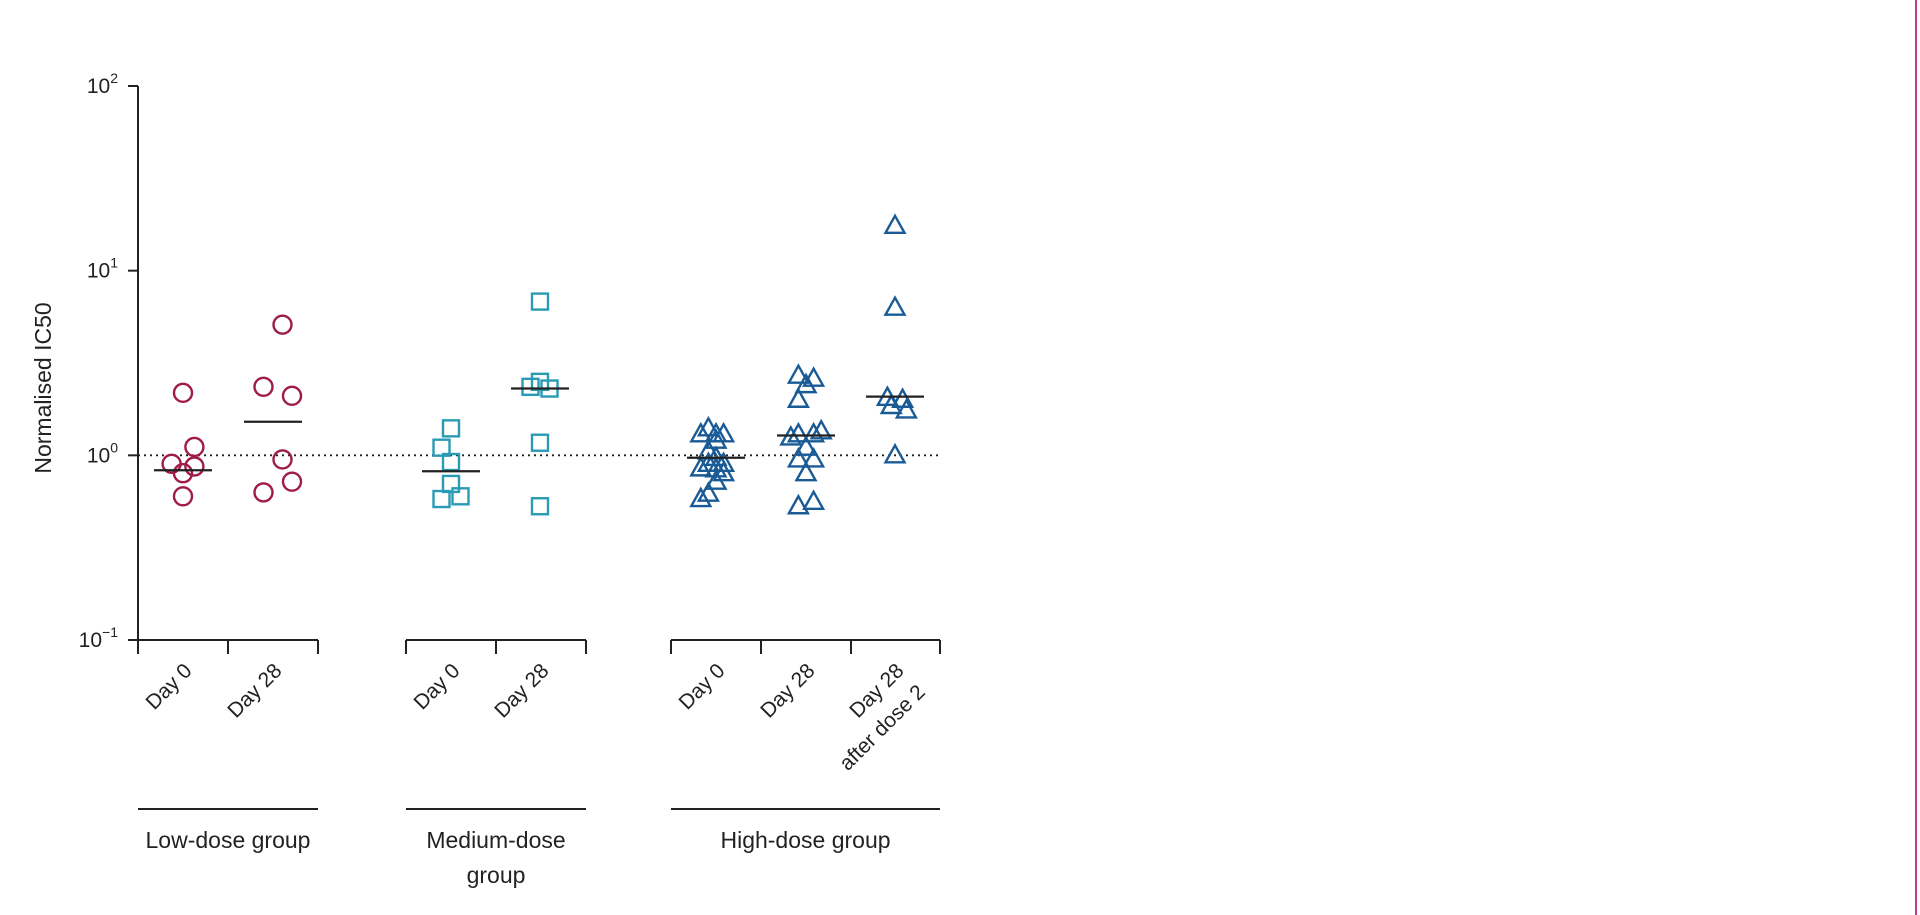  I want to click on y-axis-label: Normalised IC50, so click(43, 387).